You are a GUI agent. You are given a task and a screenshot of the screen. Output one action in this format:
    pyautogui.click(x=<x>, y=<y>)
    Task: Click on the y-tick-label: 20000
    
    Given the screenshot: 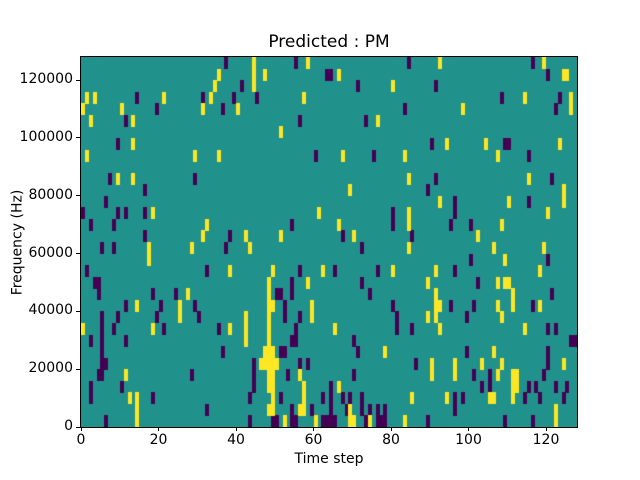 What is the action you would take?
    pyautogui.click(x=50, y=368)
    